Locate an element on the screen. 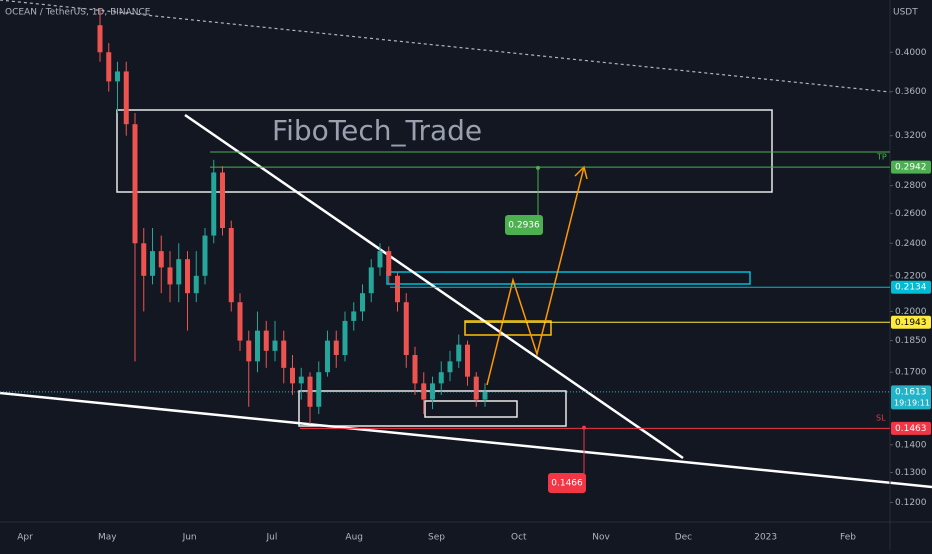  x-tick-label: Apr is located at coordinates (25, 538).